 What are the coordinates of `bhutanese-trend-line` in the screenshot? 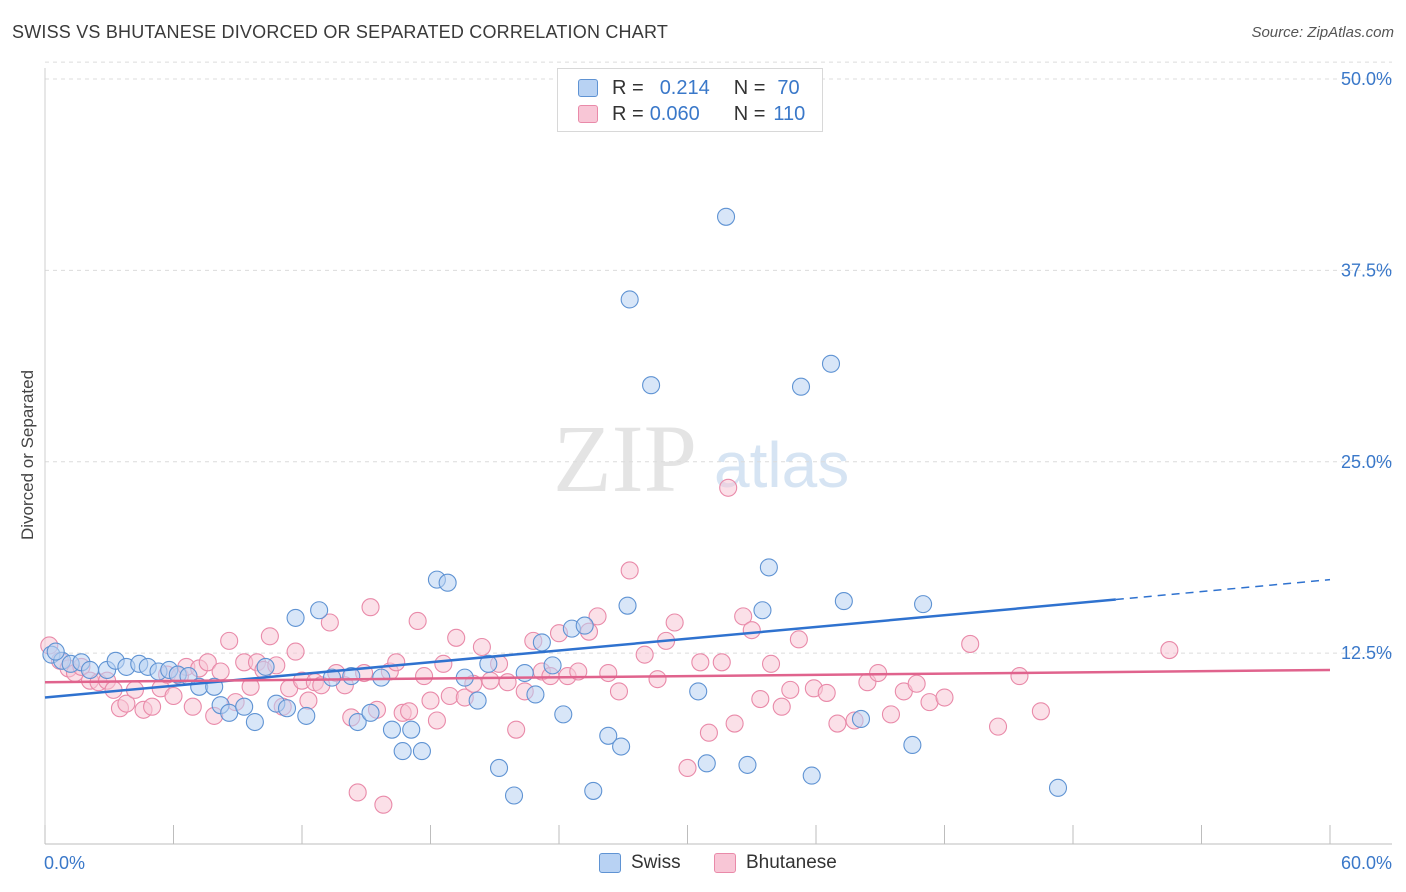 It's located at (687, 676).